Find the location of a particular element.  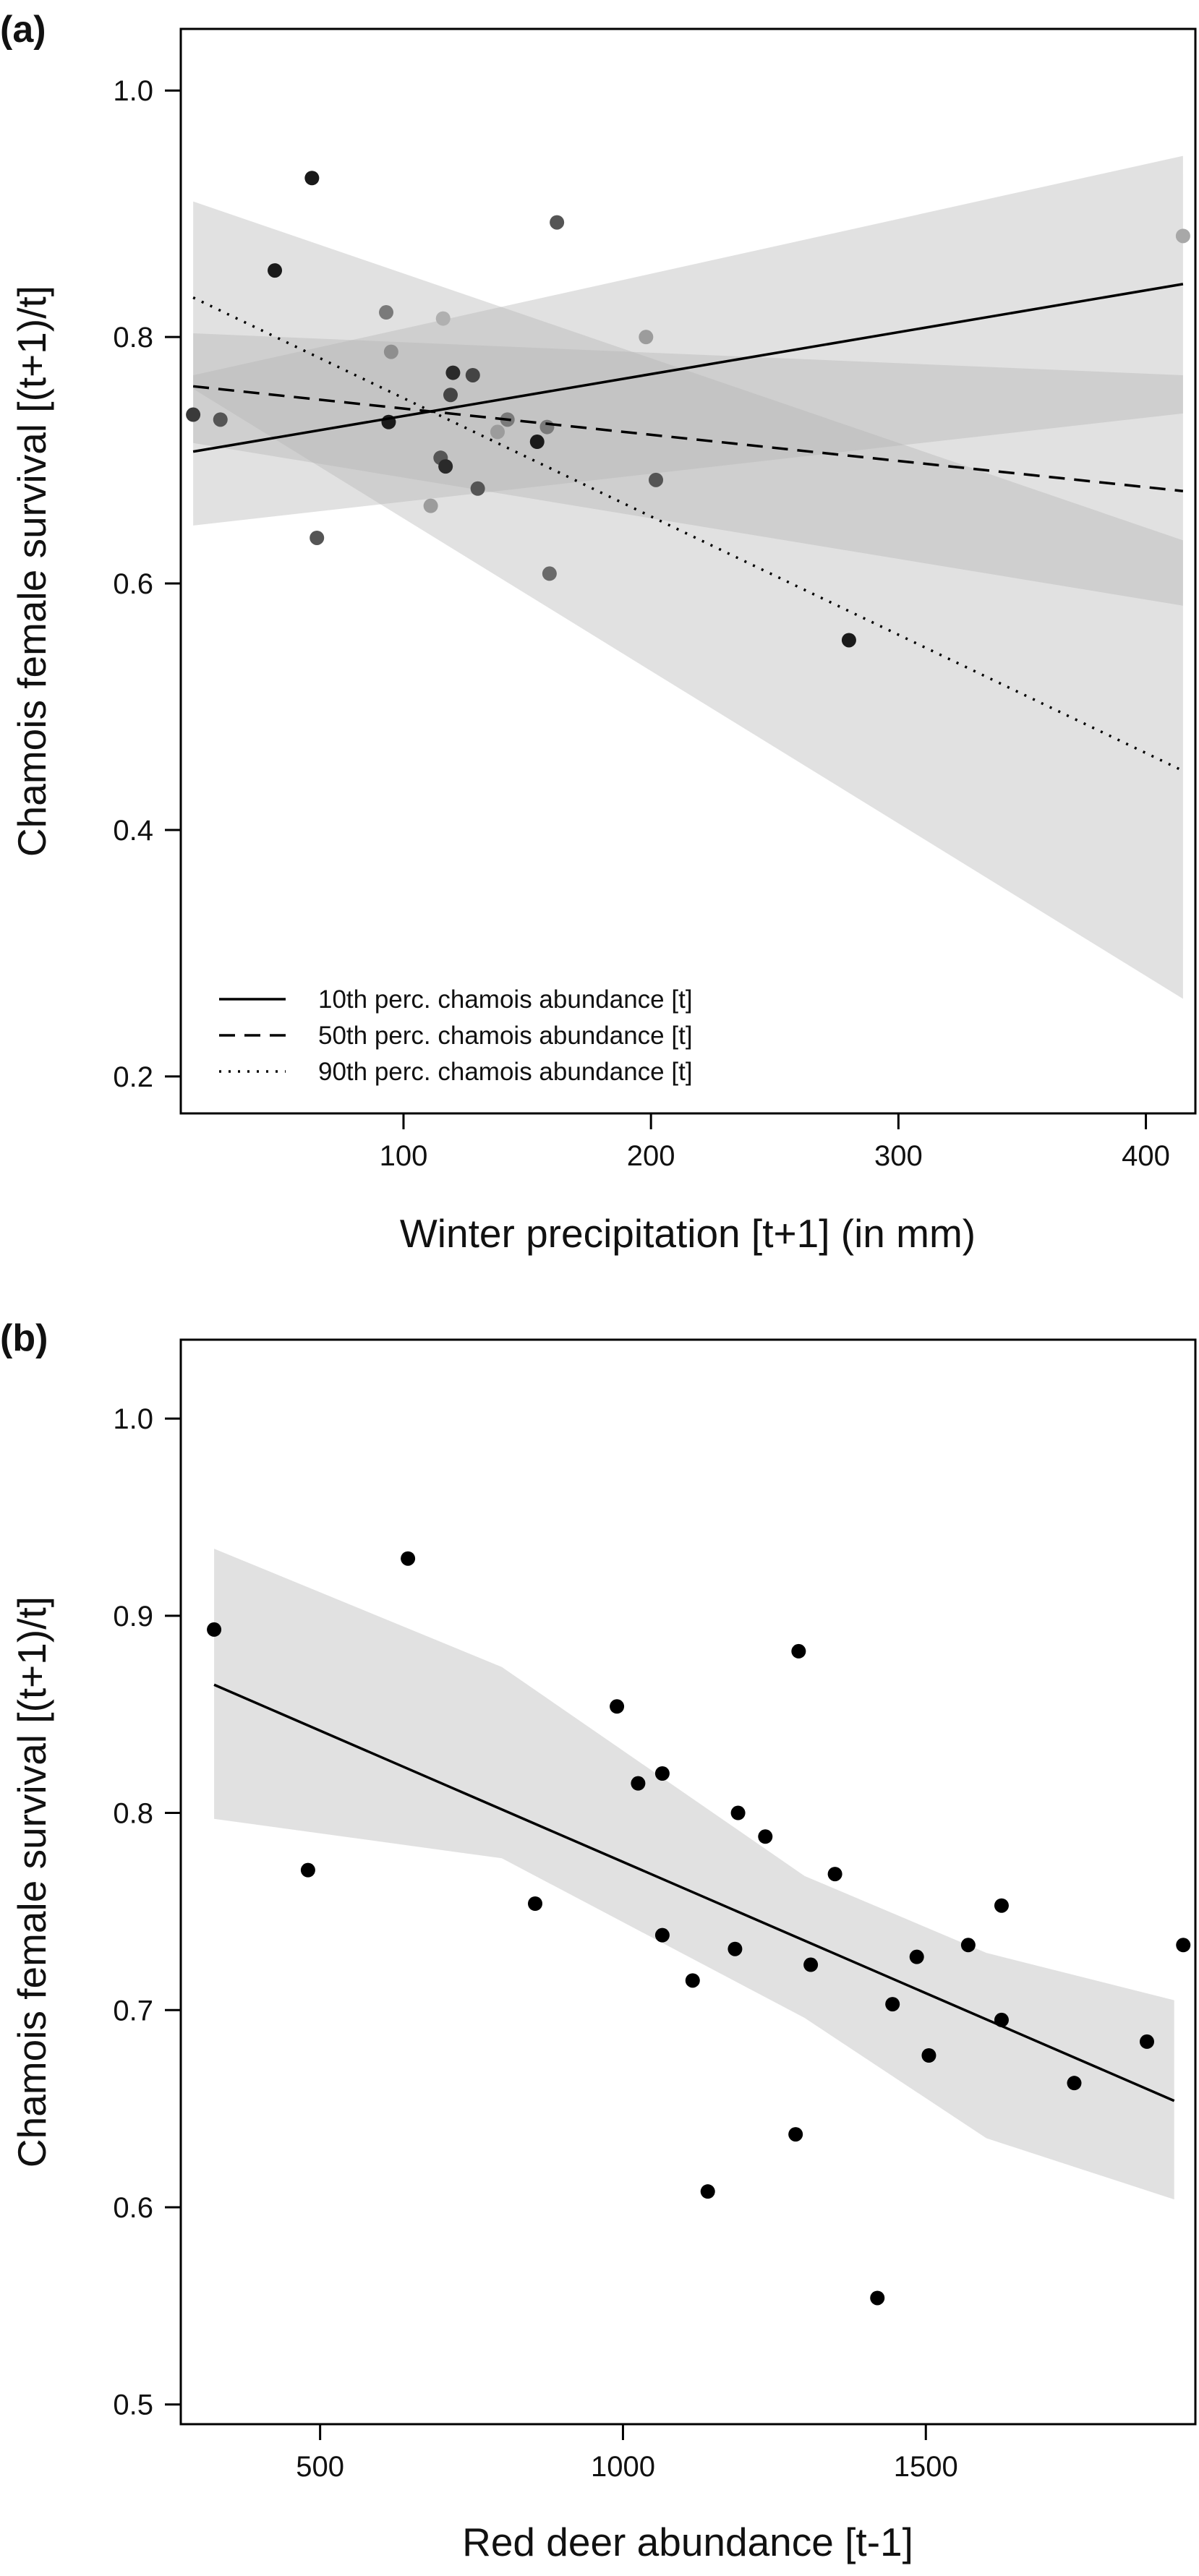

b-y-tick-label-3: 0.8 is located at coordinates (133, 1814).